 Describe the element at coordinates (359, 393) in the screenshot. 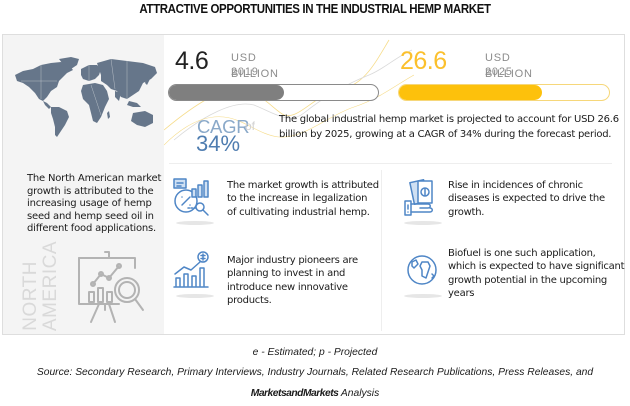

I see `analysis-label: Analysis` at that location.